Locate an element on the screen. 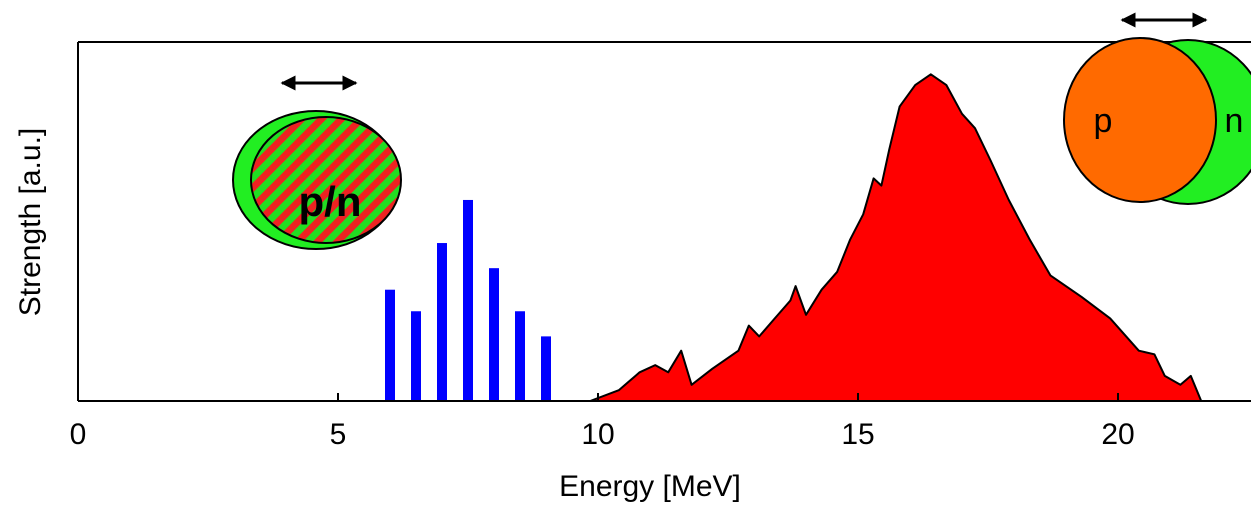 The image size is (1251, 508). mixed-core is located at coordinates (326, 180).